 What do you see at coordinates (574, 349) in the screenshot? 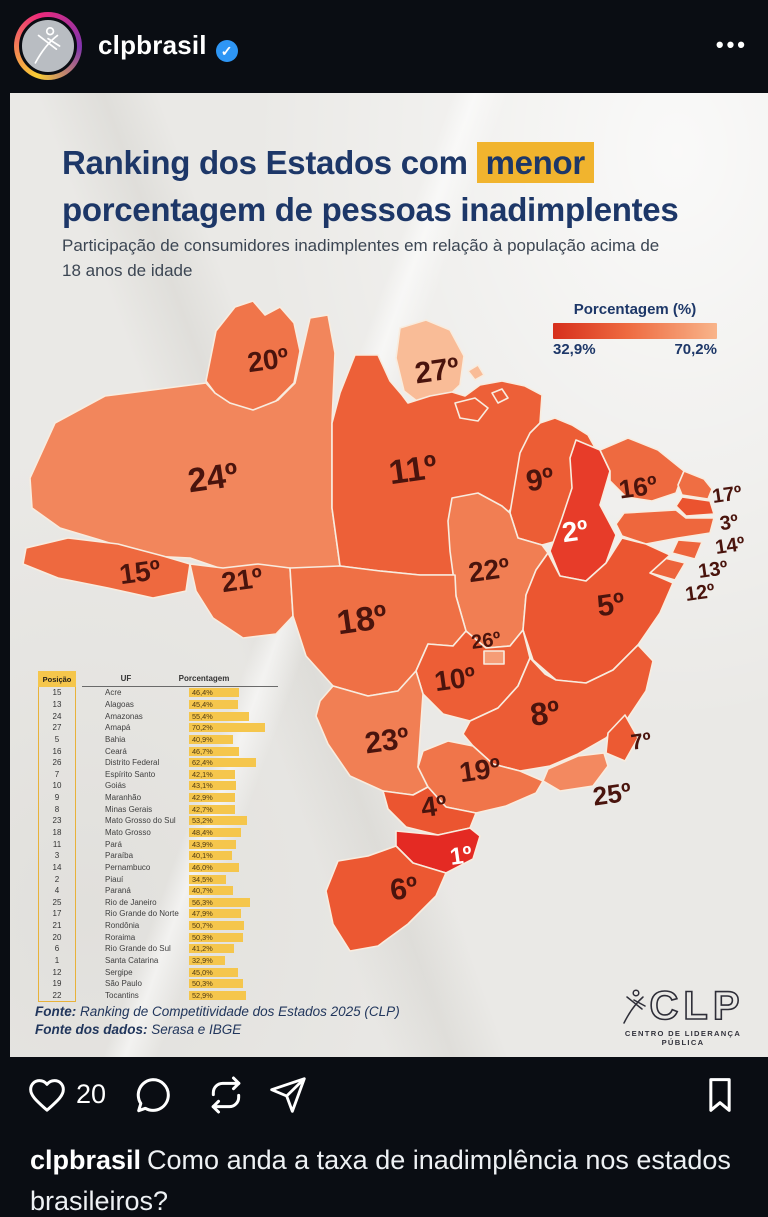
I see `legend-min: 32,9%` at bounding box center [574, 349].